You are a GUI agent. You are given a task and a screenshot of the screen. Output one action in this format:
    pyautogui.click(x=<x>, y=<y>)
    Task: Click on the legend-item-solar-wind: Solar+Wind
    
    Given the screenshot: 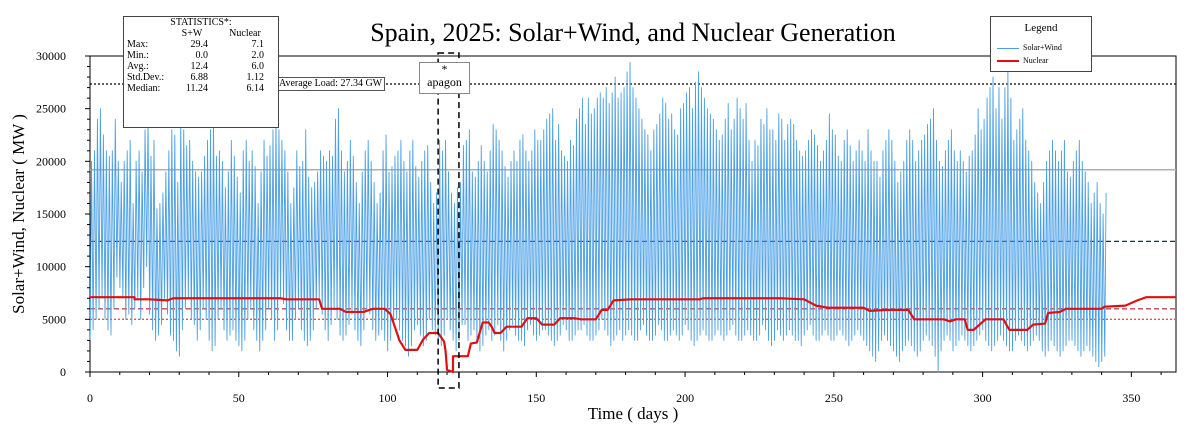 What is the action you would take?
    pyautogui.click(x=1029, y=47)
    